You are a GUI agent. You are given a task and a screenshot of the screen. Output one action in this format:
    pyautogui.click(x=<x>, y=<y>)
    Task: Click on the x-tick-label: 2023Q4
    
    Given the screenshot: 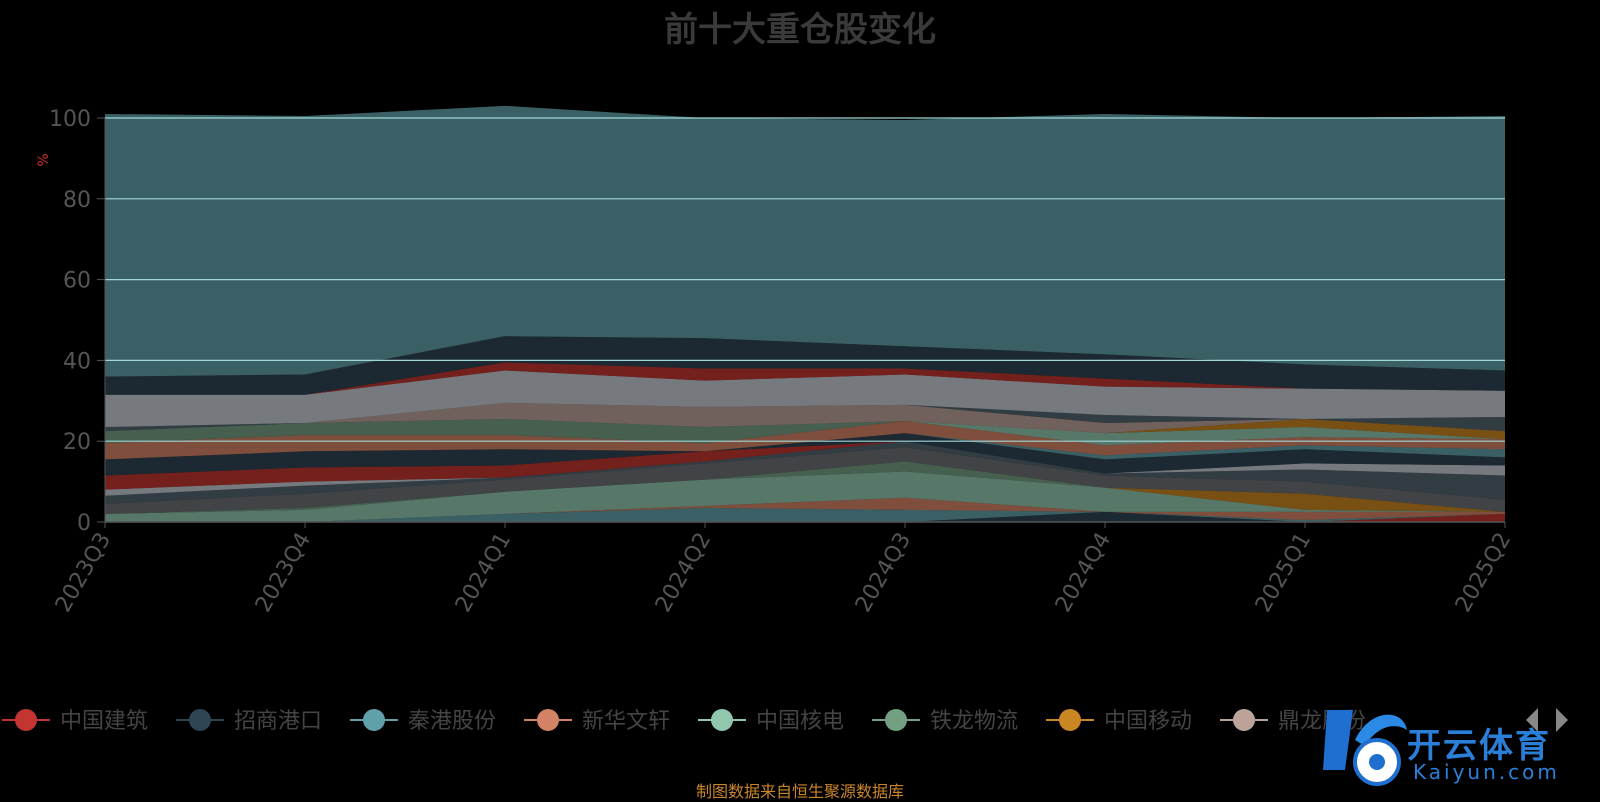 What is the action you would take?
    pyautogui.click(x=283, y=573)
    